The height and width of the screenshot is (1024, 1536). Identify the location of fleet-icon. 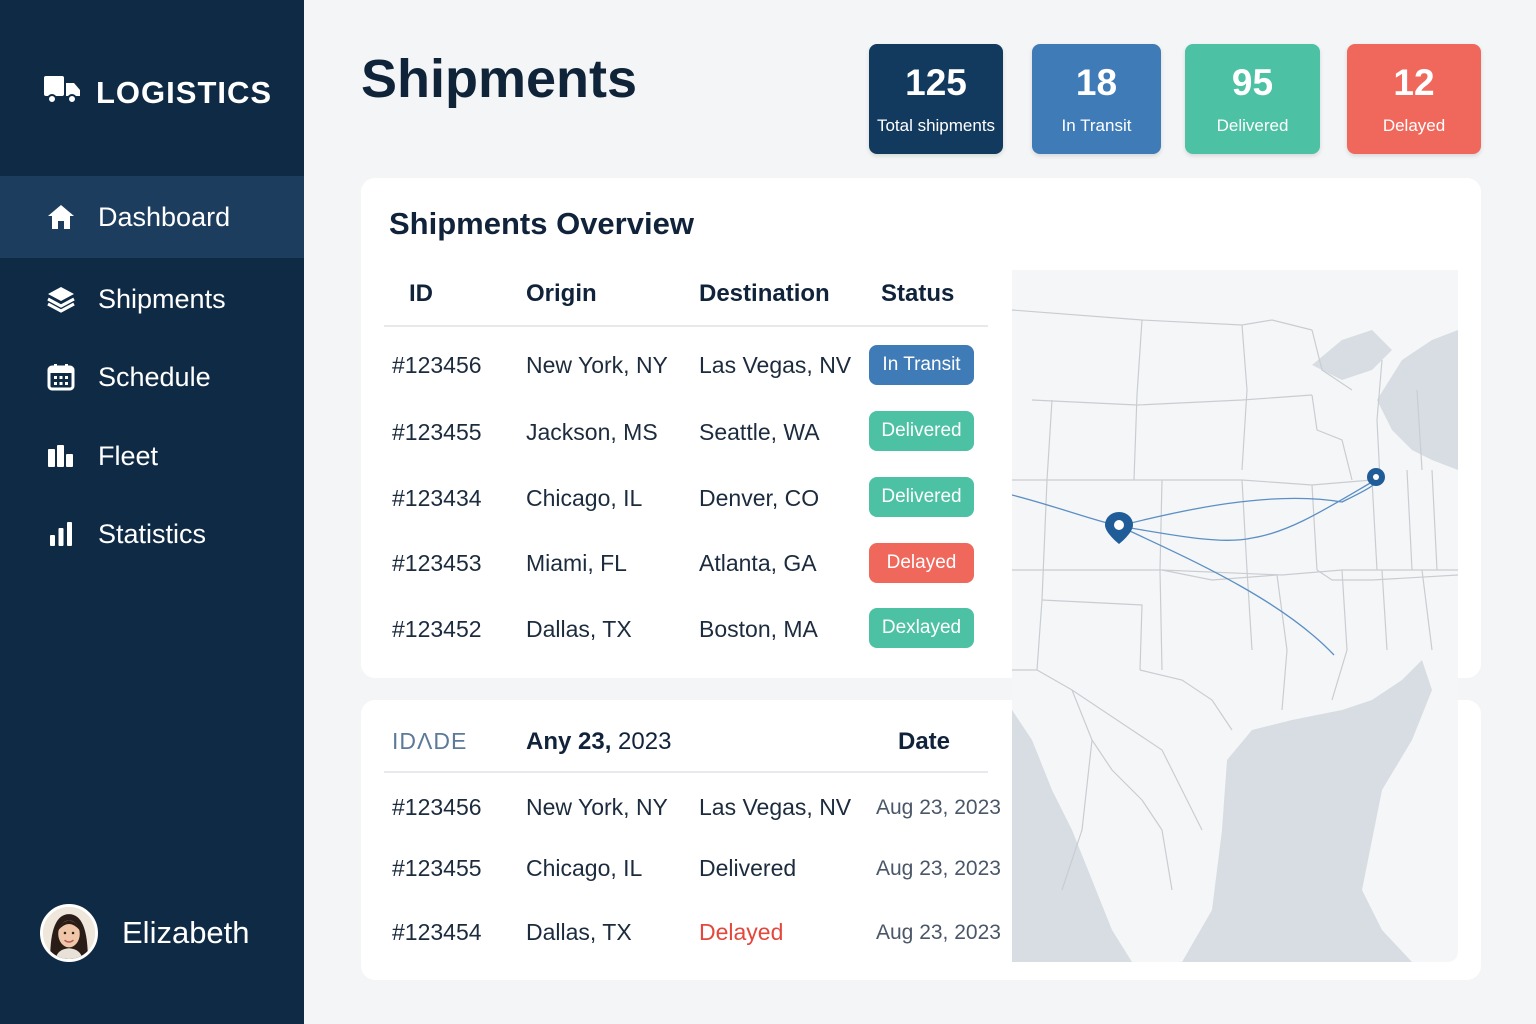
(61, 456).